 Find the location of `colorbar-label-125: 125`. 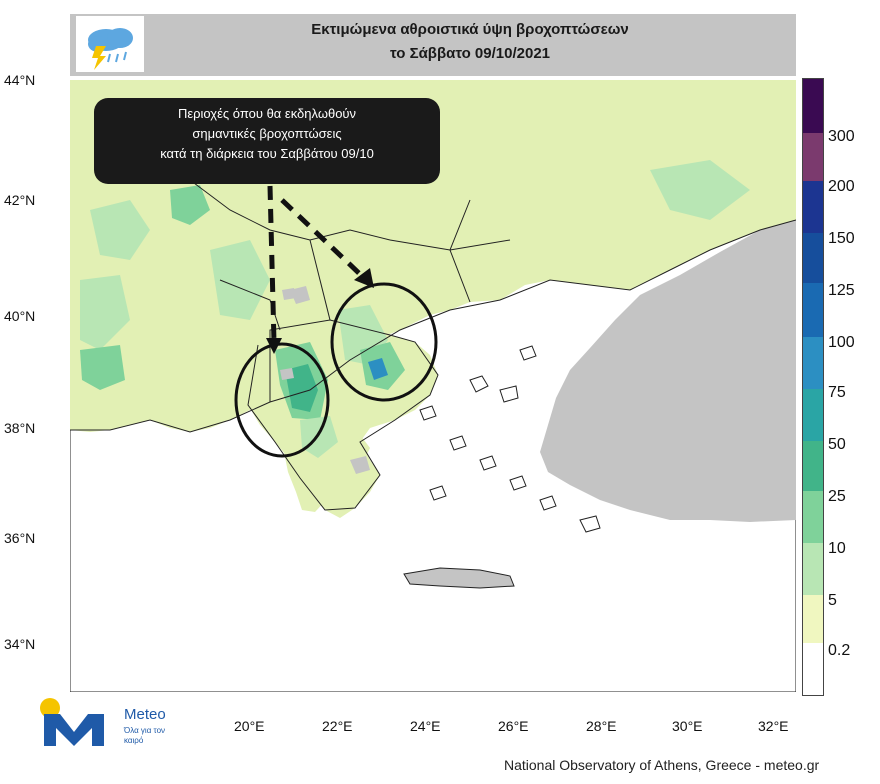

colorbar-label-125: 125 is located at coordinates (841, 290).